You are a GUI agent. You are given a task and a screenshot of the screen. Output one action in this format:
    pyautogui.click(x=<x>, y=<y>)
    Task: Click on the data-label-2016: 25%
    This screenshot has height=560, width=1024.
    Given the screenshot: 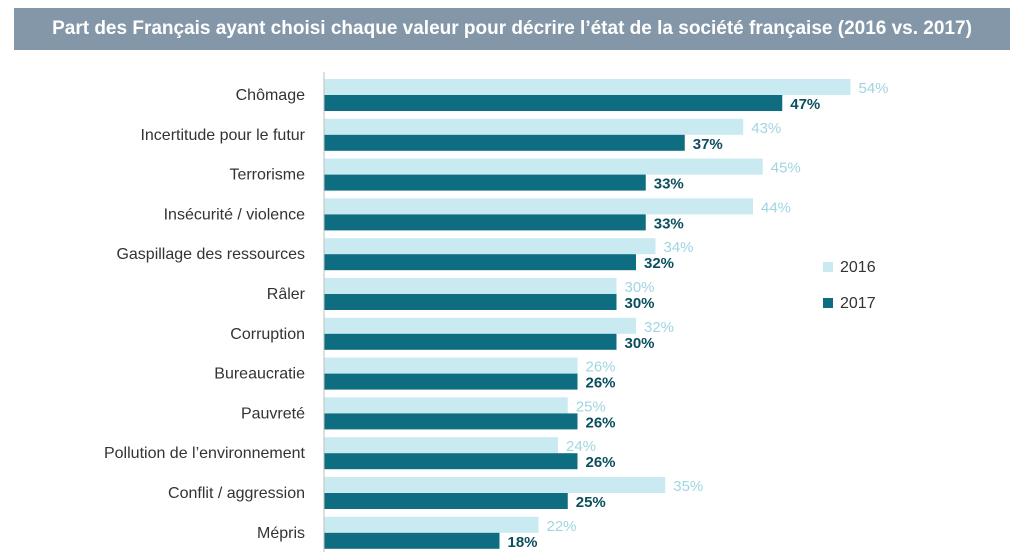 What is the action you would take?
    pyautogui.click(x=591, y=406)
    